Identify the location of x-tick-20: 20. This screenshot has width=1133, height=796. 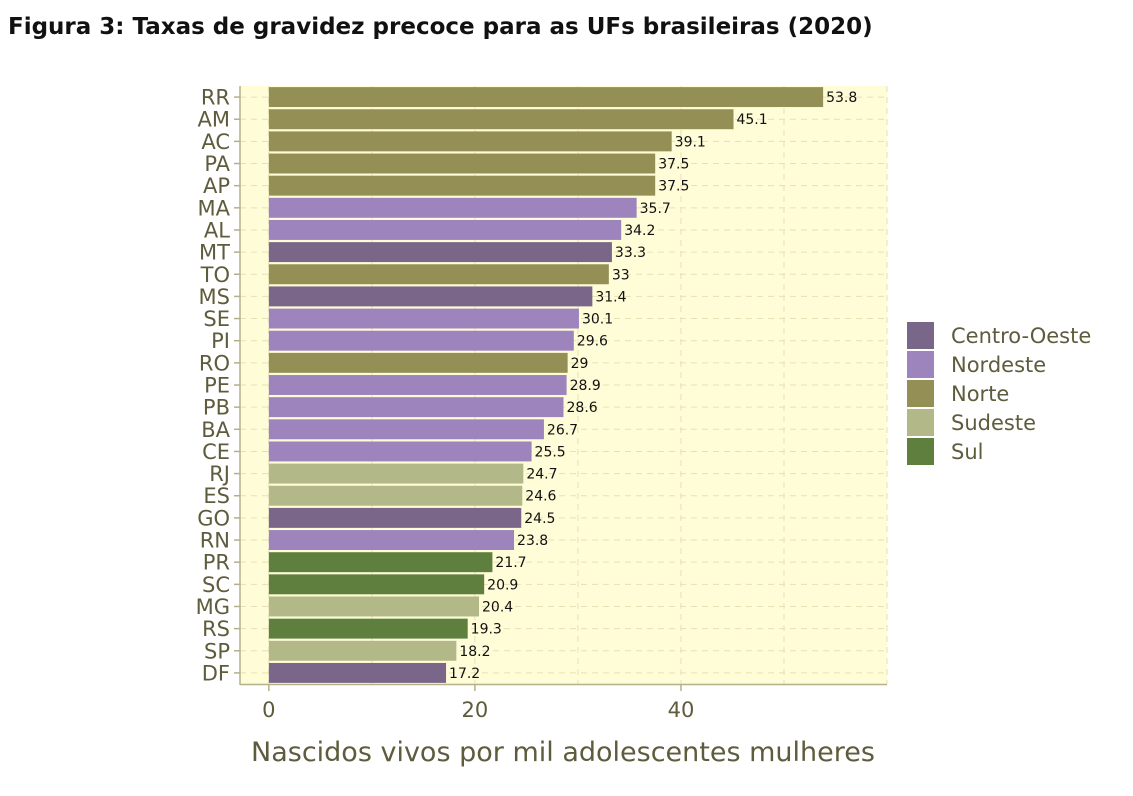
(475, 710).